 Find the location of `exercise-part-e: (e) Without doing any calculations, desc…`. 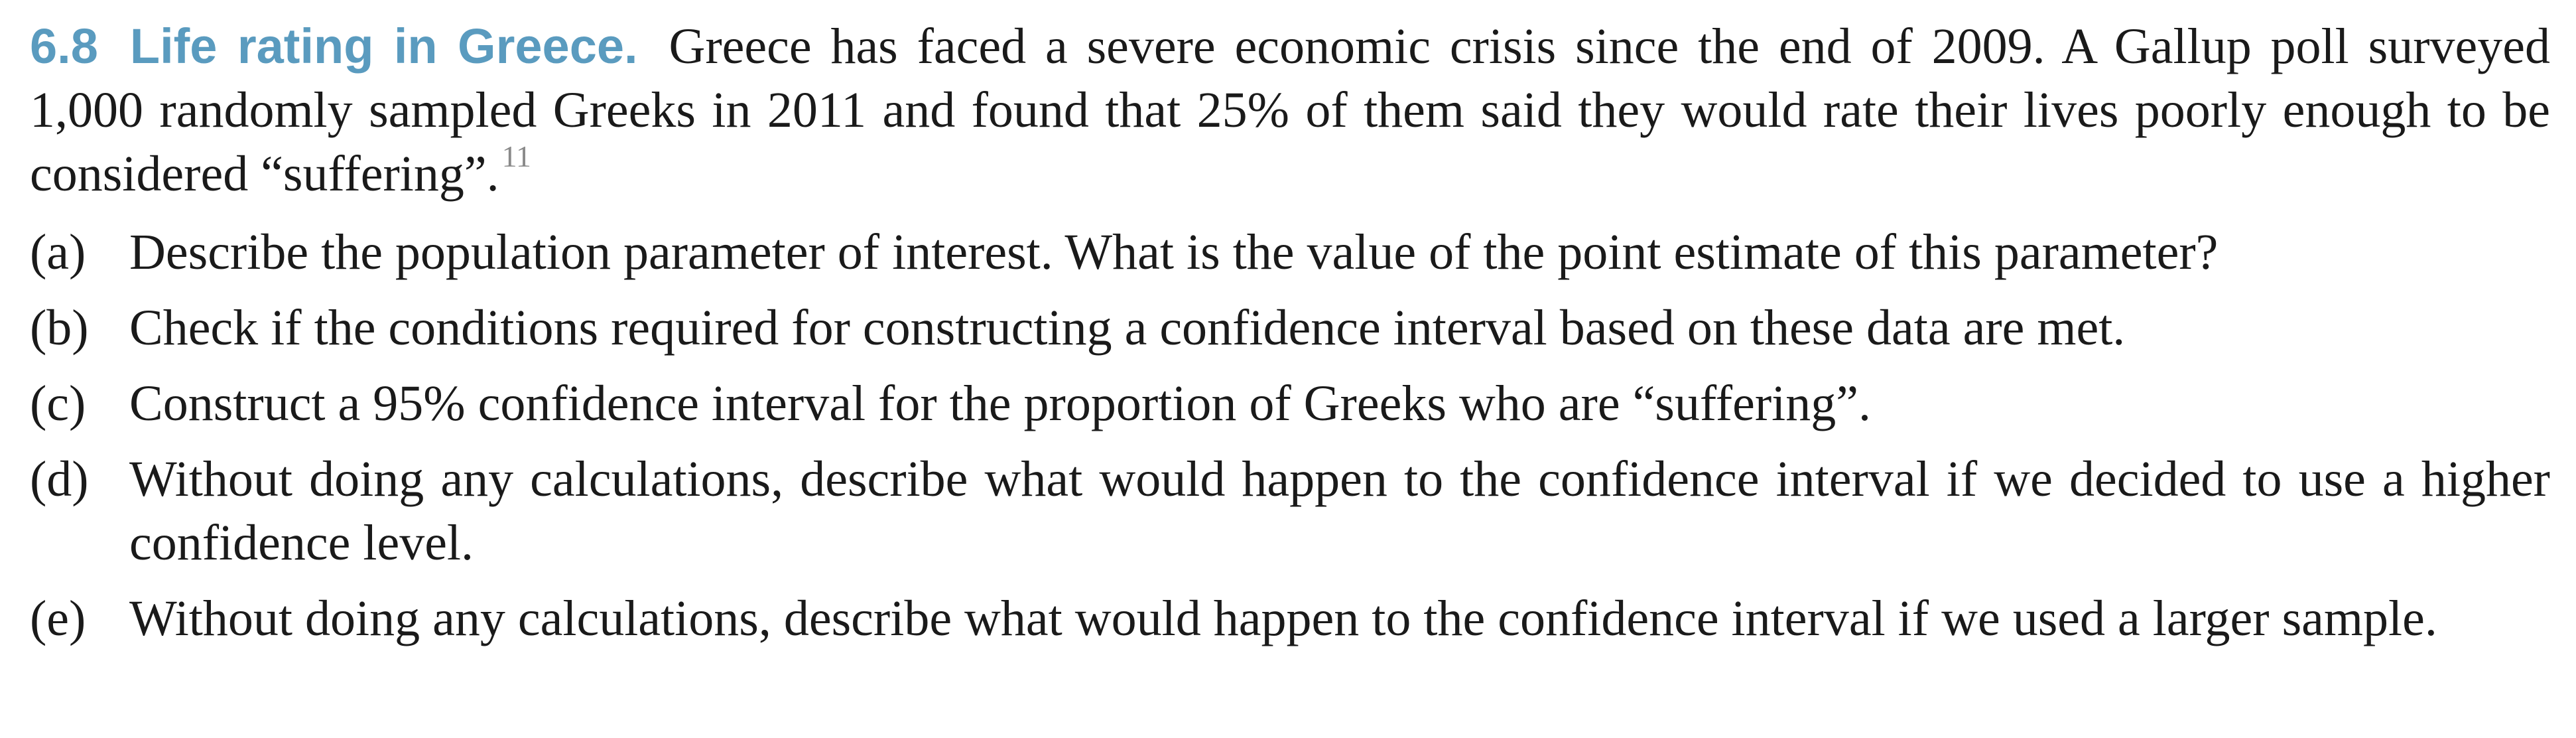

exercise-part-e: (e) Without doing any calculations, desc… is located at coordinates (1290, 618).